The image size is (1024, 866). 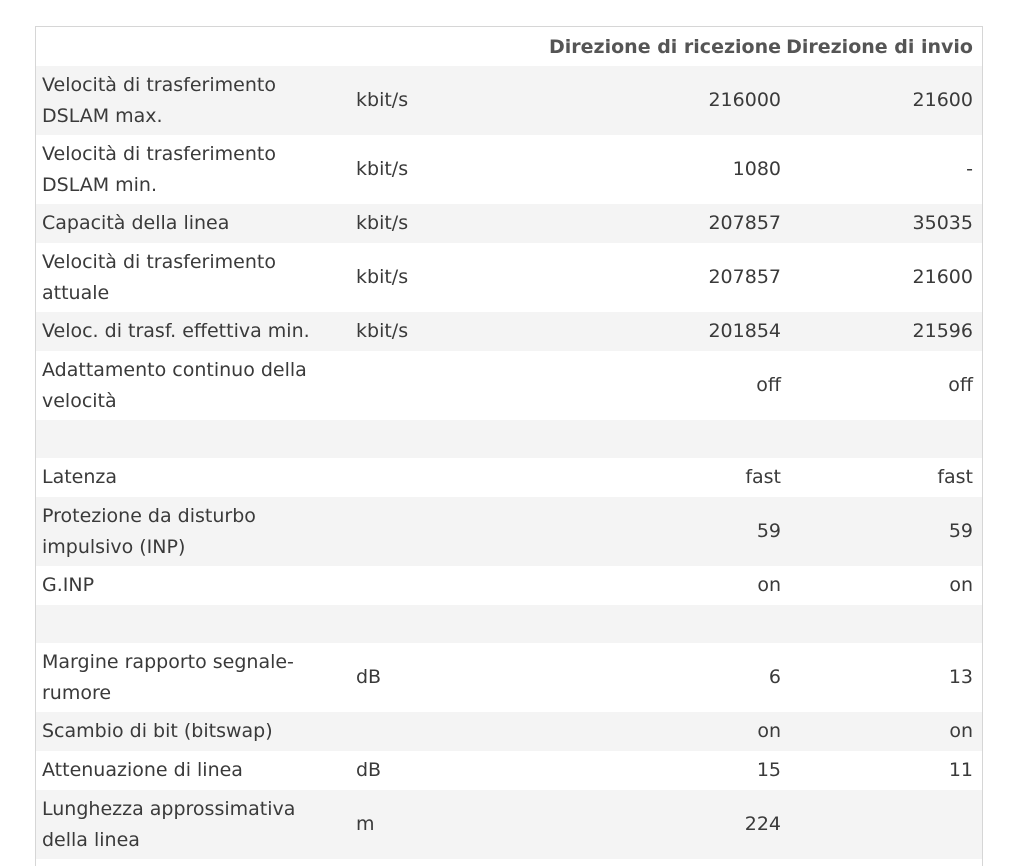 I want to click on table-row: Margine rapporto segnale-rumore dB 6 13, so click(x=509, y=677).